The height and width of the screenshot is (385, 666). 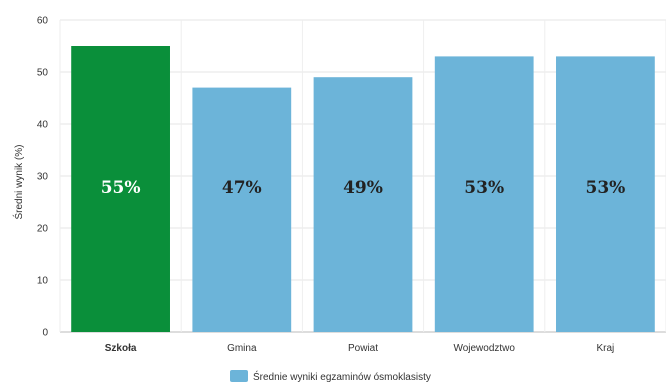 I want to click on legend-label: Średnie wyniki egzaminów ósmoklasisty, so click(x=342, y=376).